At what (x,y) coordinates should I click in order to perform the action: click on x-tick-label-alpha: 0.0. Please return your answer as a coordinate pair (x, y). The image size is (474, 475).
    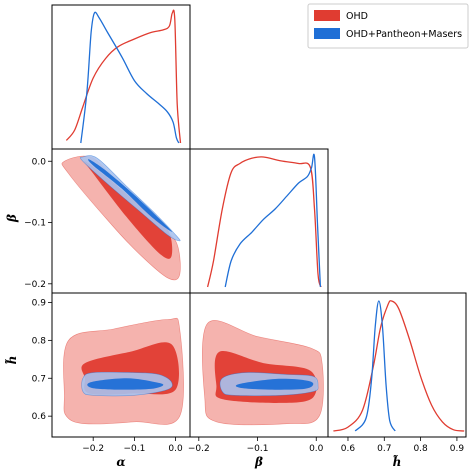
    Looking at the image, I should click on (175, 449).